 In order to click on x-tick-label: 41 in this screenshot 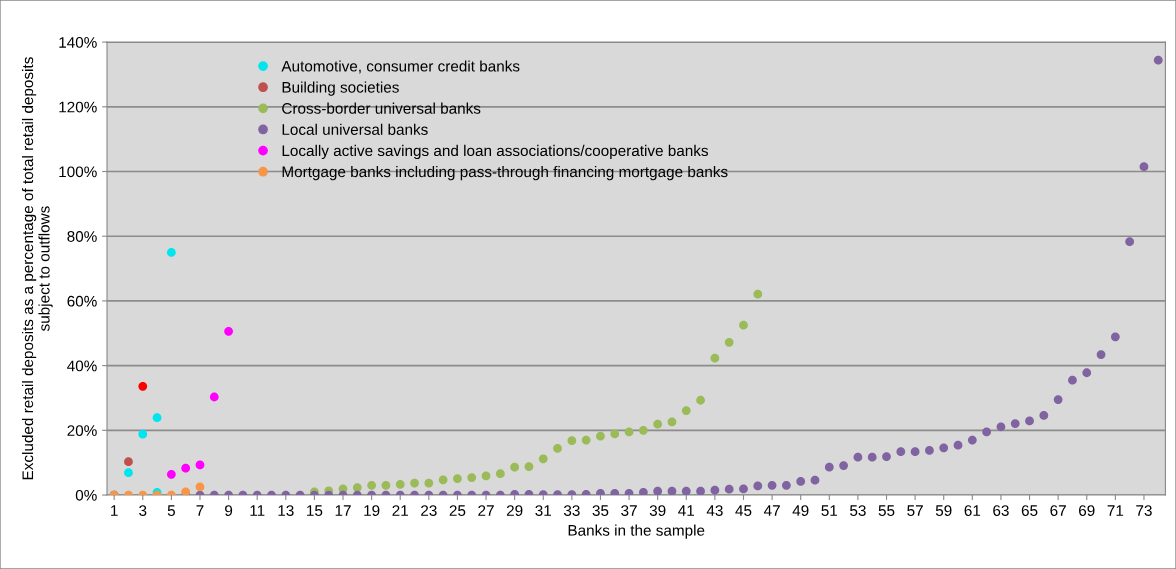, I will do `click(686, 510)`.